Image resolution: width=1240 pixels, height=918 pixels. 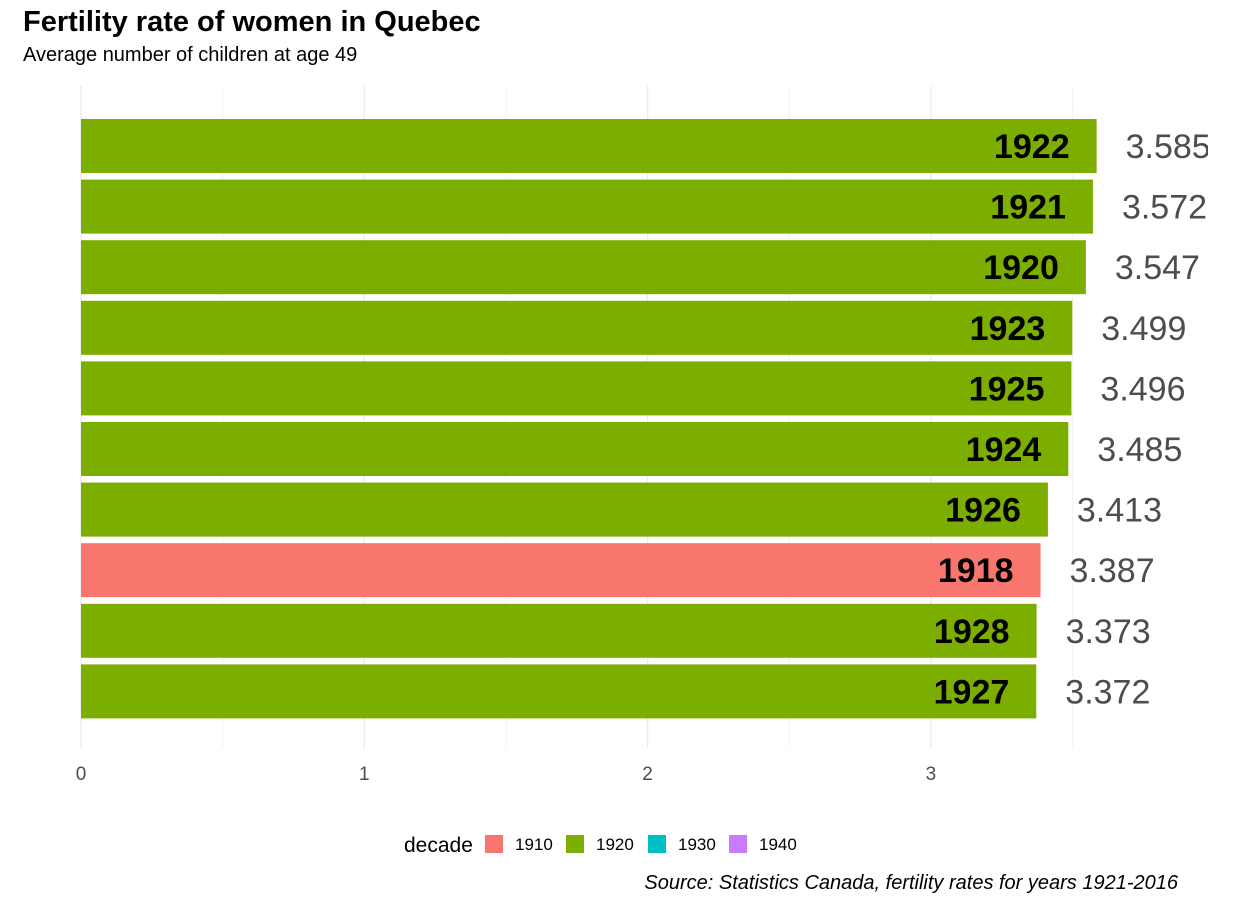 What do you see at coordinates (647, 774) in the screenshot?
I see `x-tick-label: 2` at bounding box center [647, 774].